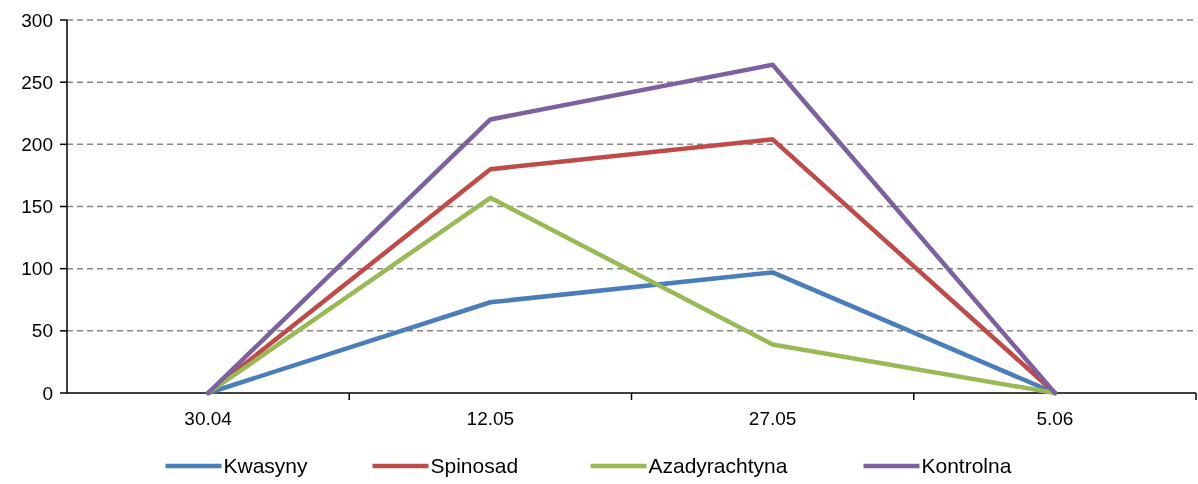  I want to click on legend-label: Kontrolna, so click(966, 466).